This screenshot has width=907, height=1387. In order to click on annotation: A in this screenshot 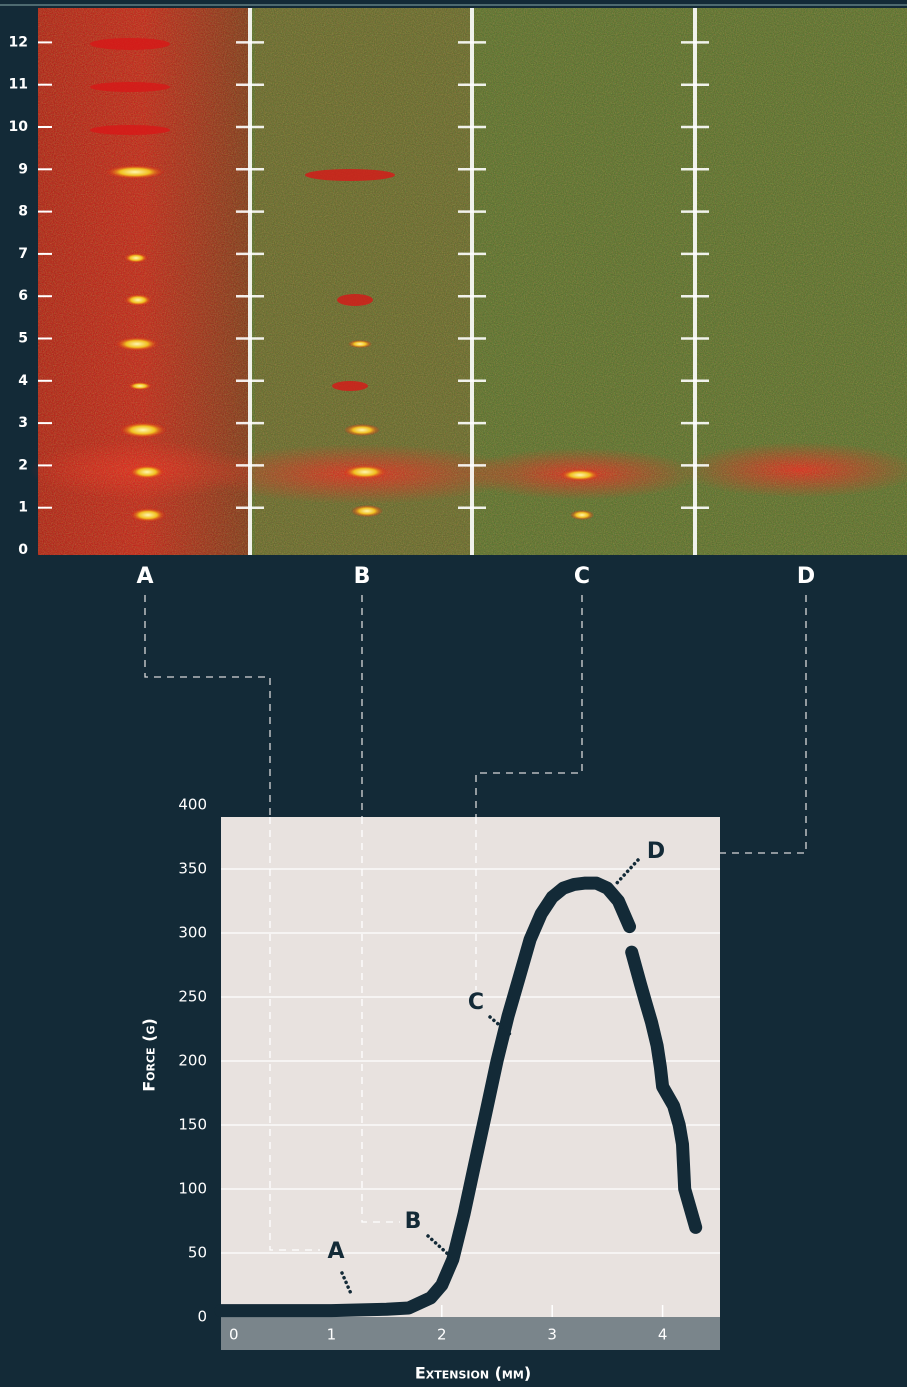, I will do `click(335, 1251)`.